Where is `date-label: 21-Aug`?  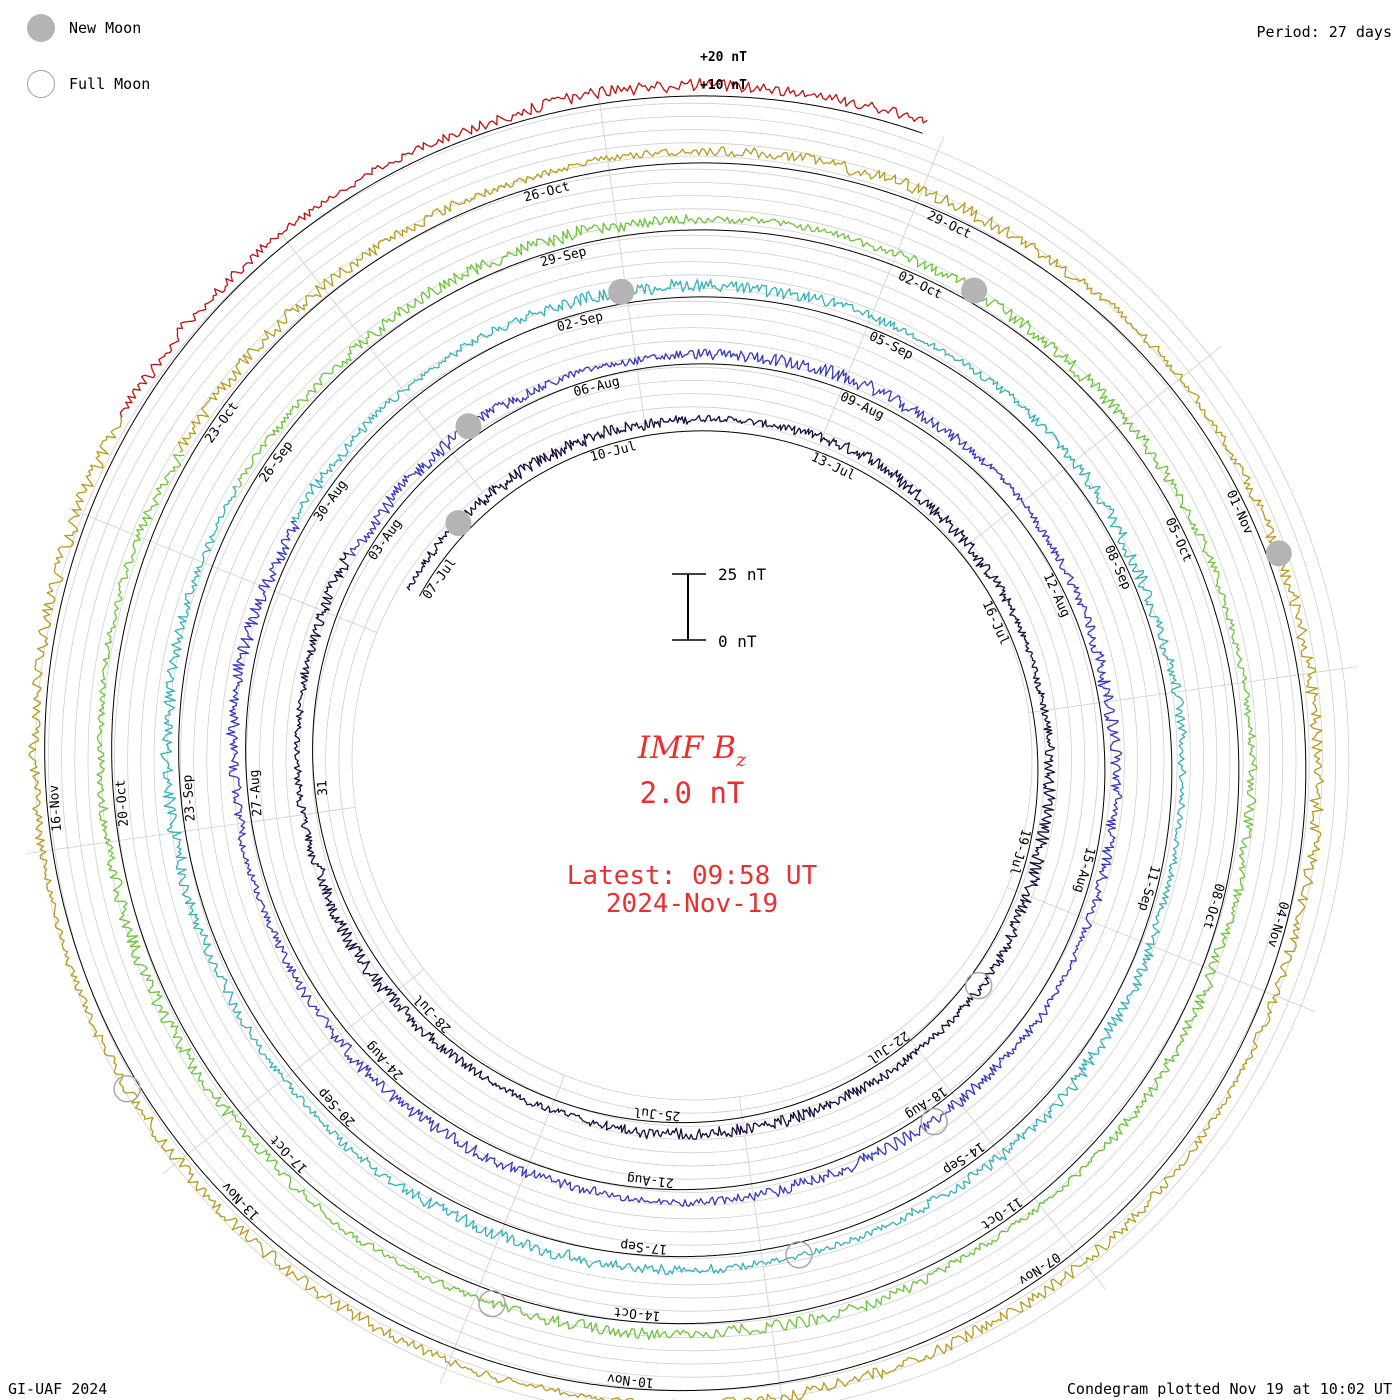
date-label: 21-Aug is located at coordinates (650, 1180).